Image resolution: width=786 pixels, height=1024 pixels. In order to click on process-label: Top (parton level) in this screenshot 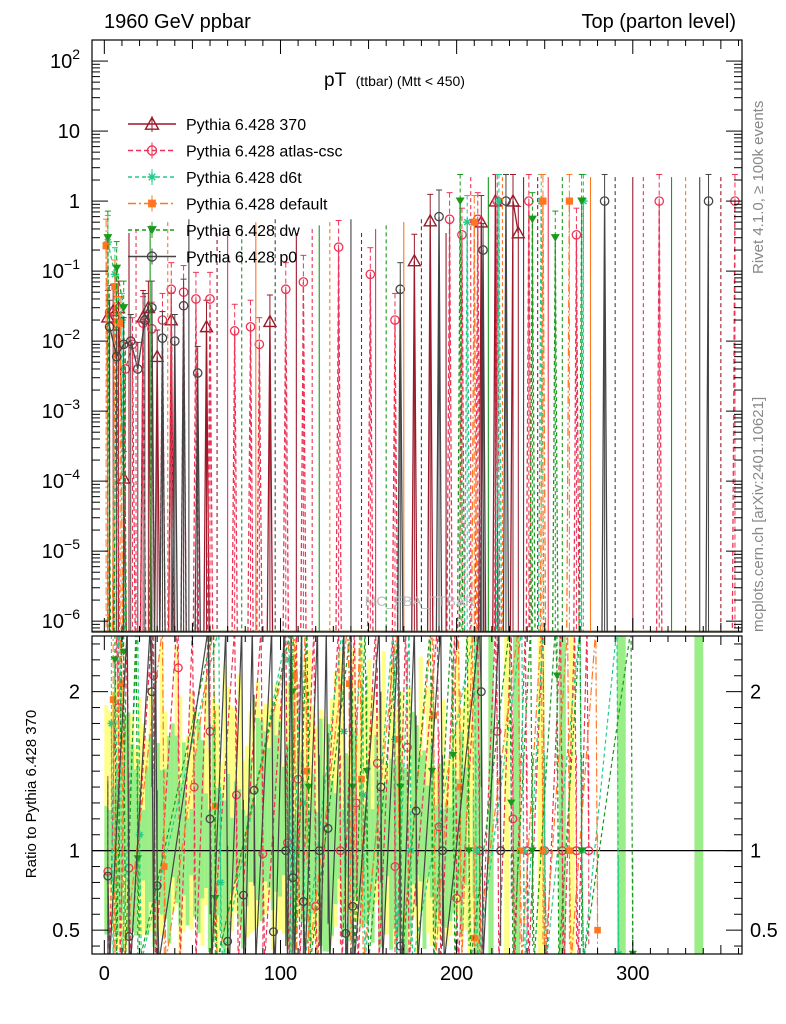, I will do `click(658, 22)`.